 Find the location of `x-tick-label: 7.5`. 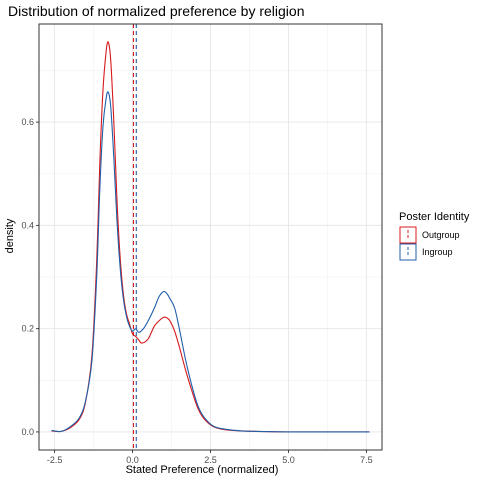

x-tick-label: 7.5 is located at coordinates (366, 460).